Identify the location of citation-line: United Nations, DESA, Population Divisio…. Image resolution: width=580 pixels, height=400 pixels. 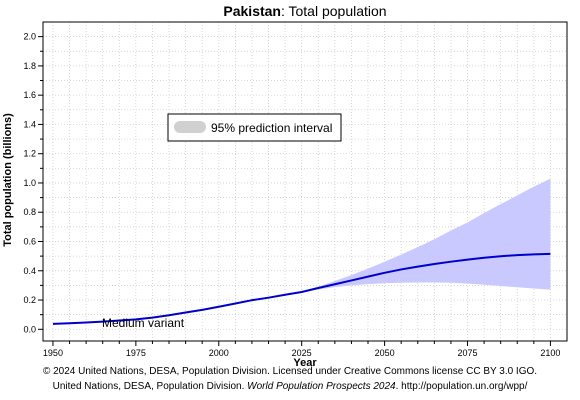
(290, 386).